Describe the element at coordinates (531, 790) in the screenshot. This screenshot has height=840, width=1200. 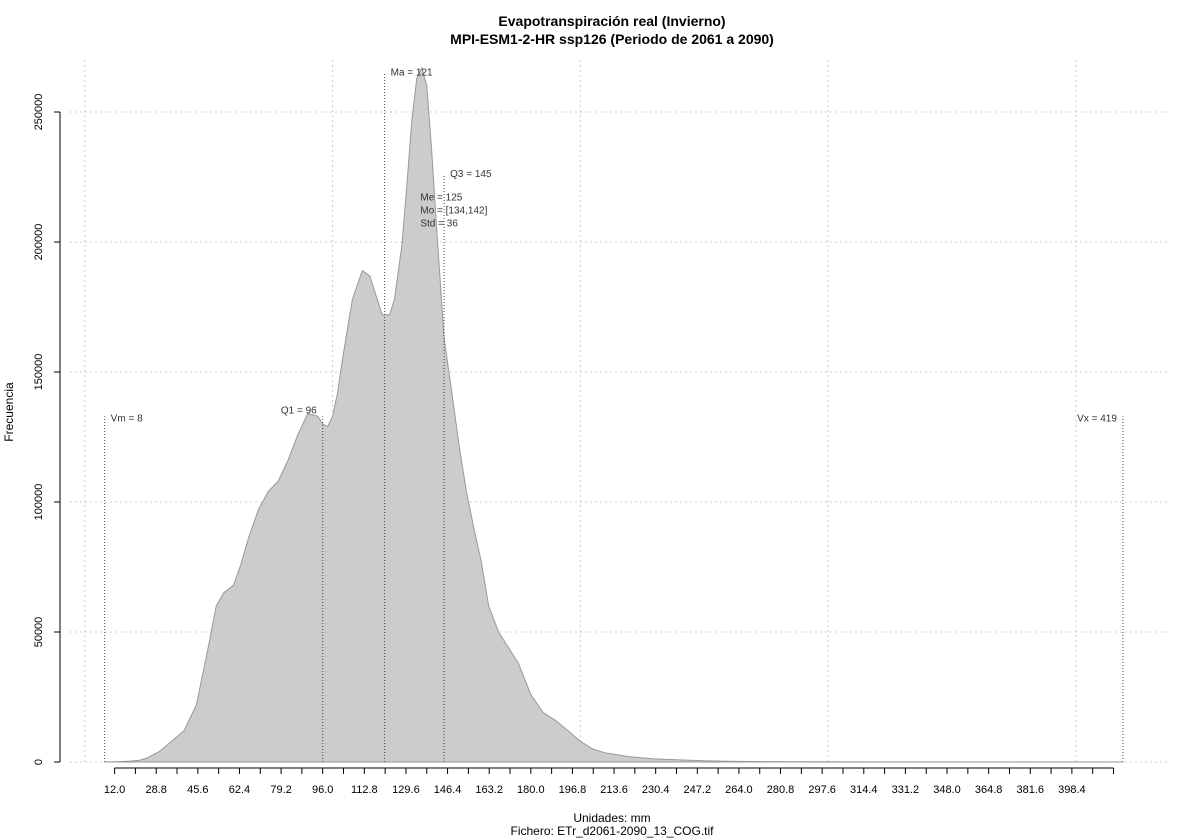
I see `x-tick-label-10: 180.0` at that location.